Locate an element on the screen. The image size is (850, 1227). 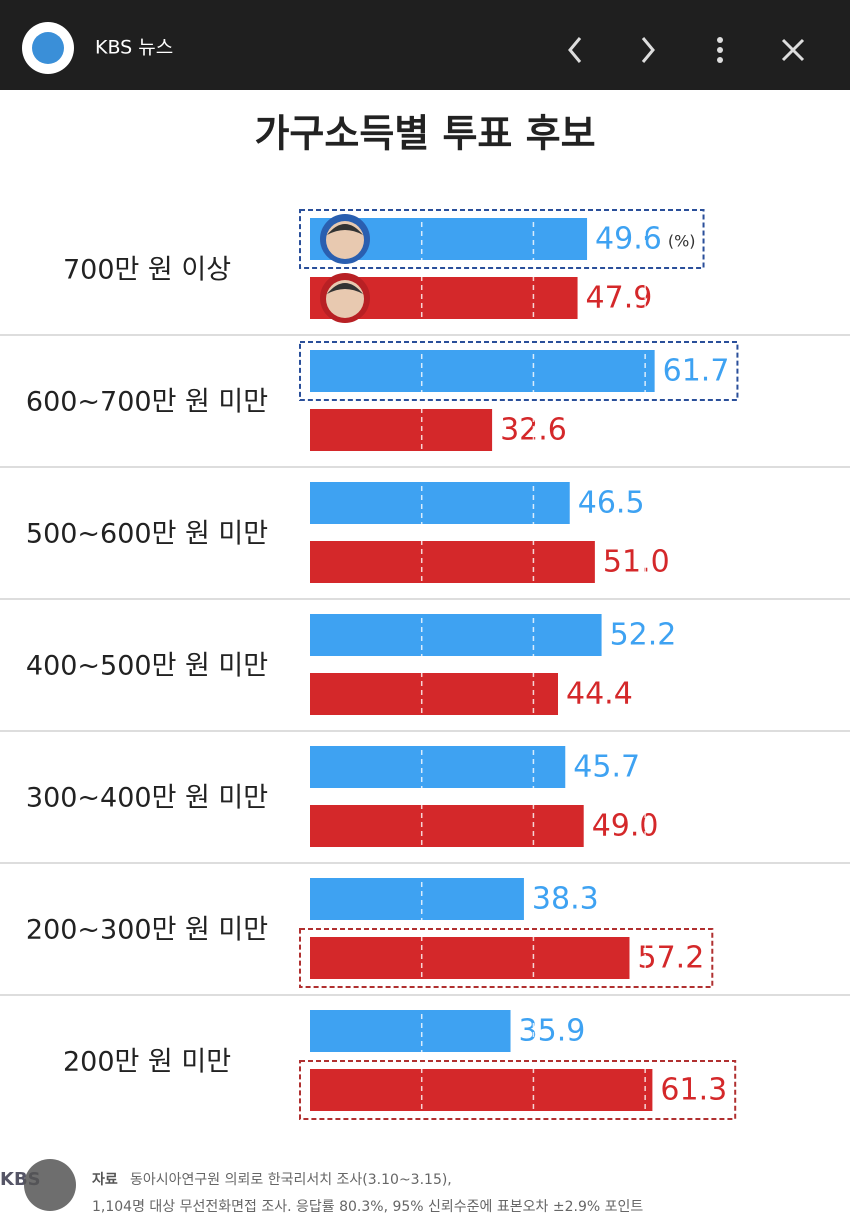
app-bar is located at coordinates (425, 45).